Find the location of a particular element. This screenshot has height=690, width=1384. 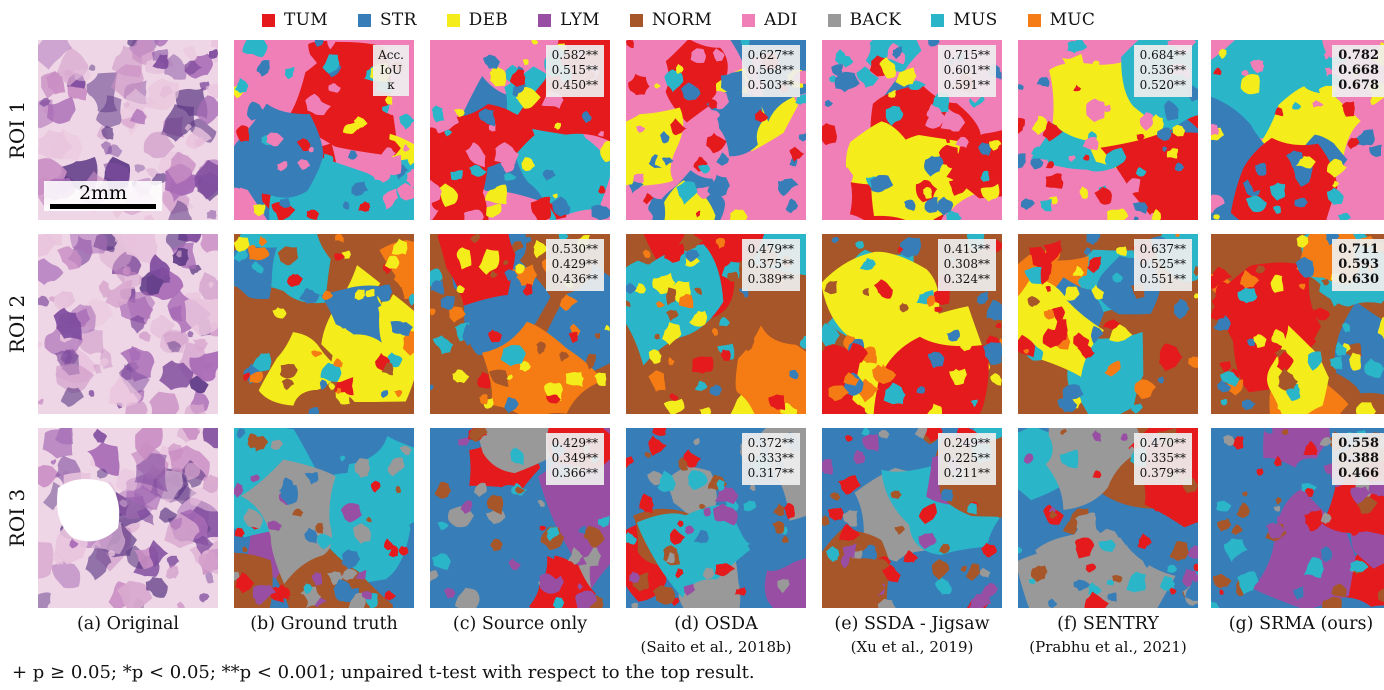

legend-label: TUM is located at coordinates (306, 20).